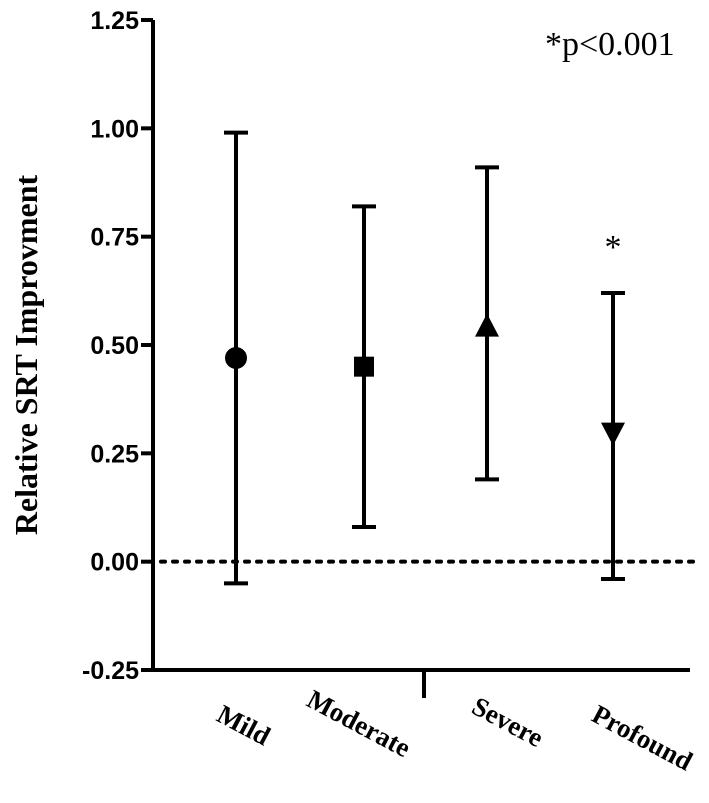  What do you see at coordinates (454, 730) in the screenshot?
I see `x-axis-categories: Mild Moderate Severe Profound` at bounding box center [454, 730].